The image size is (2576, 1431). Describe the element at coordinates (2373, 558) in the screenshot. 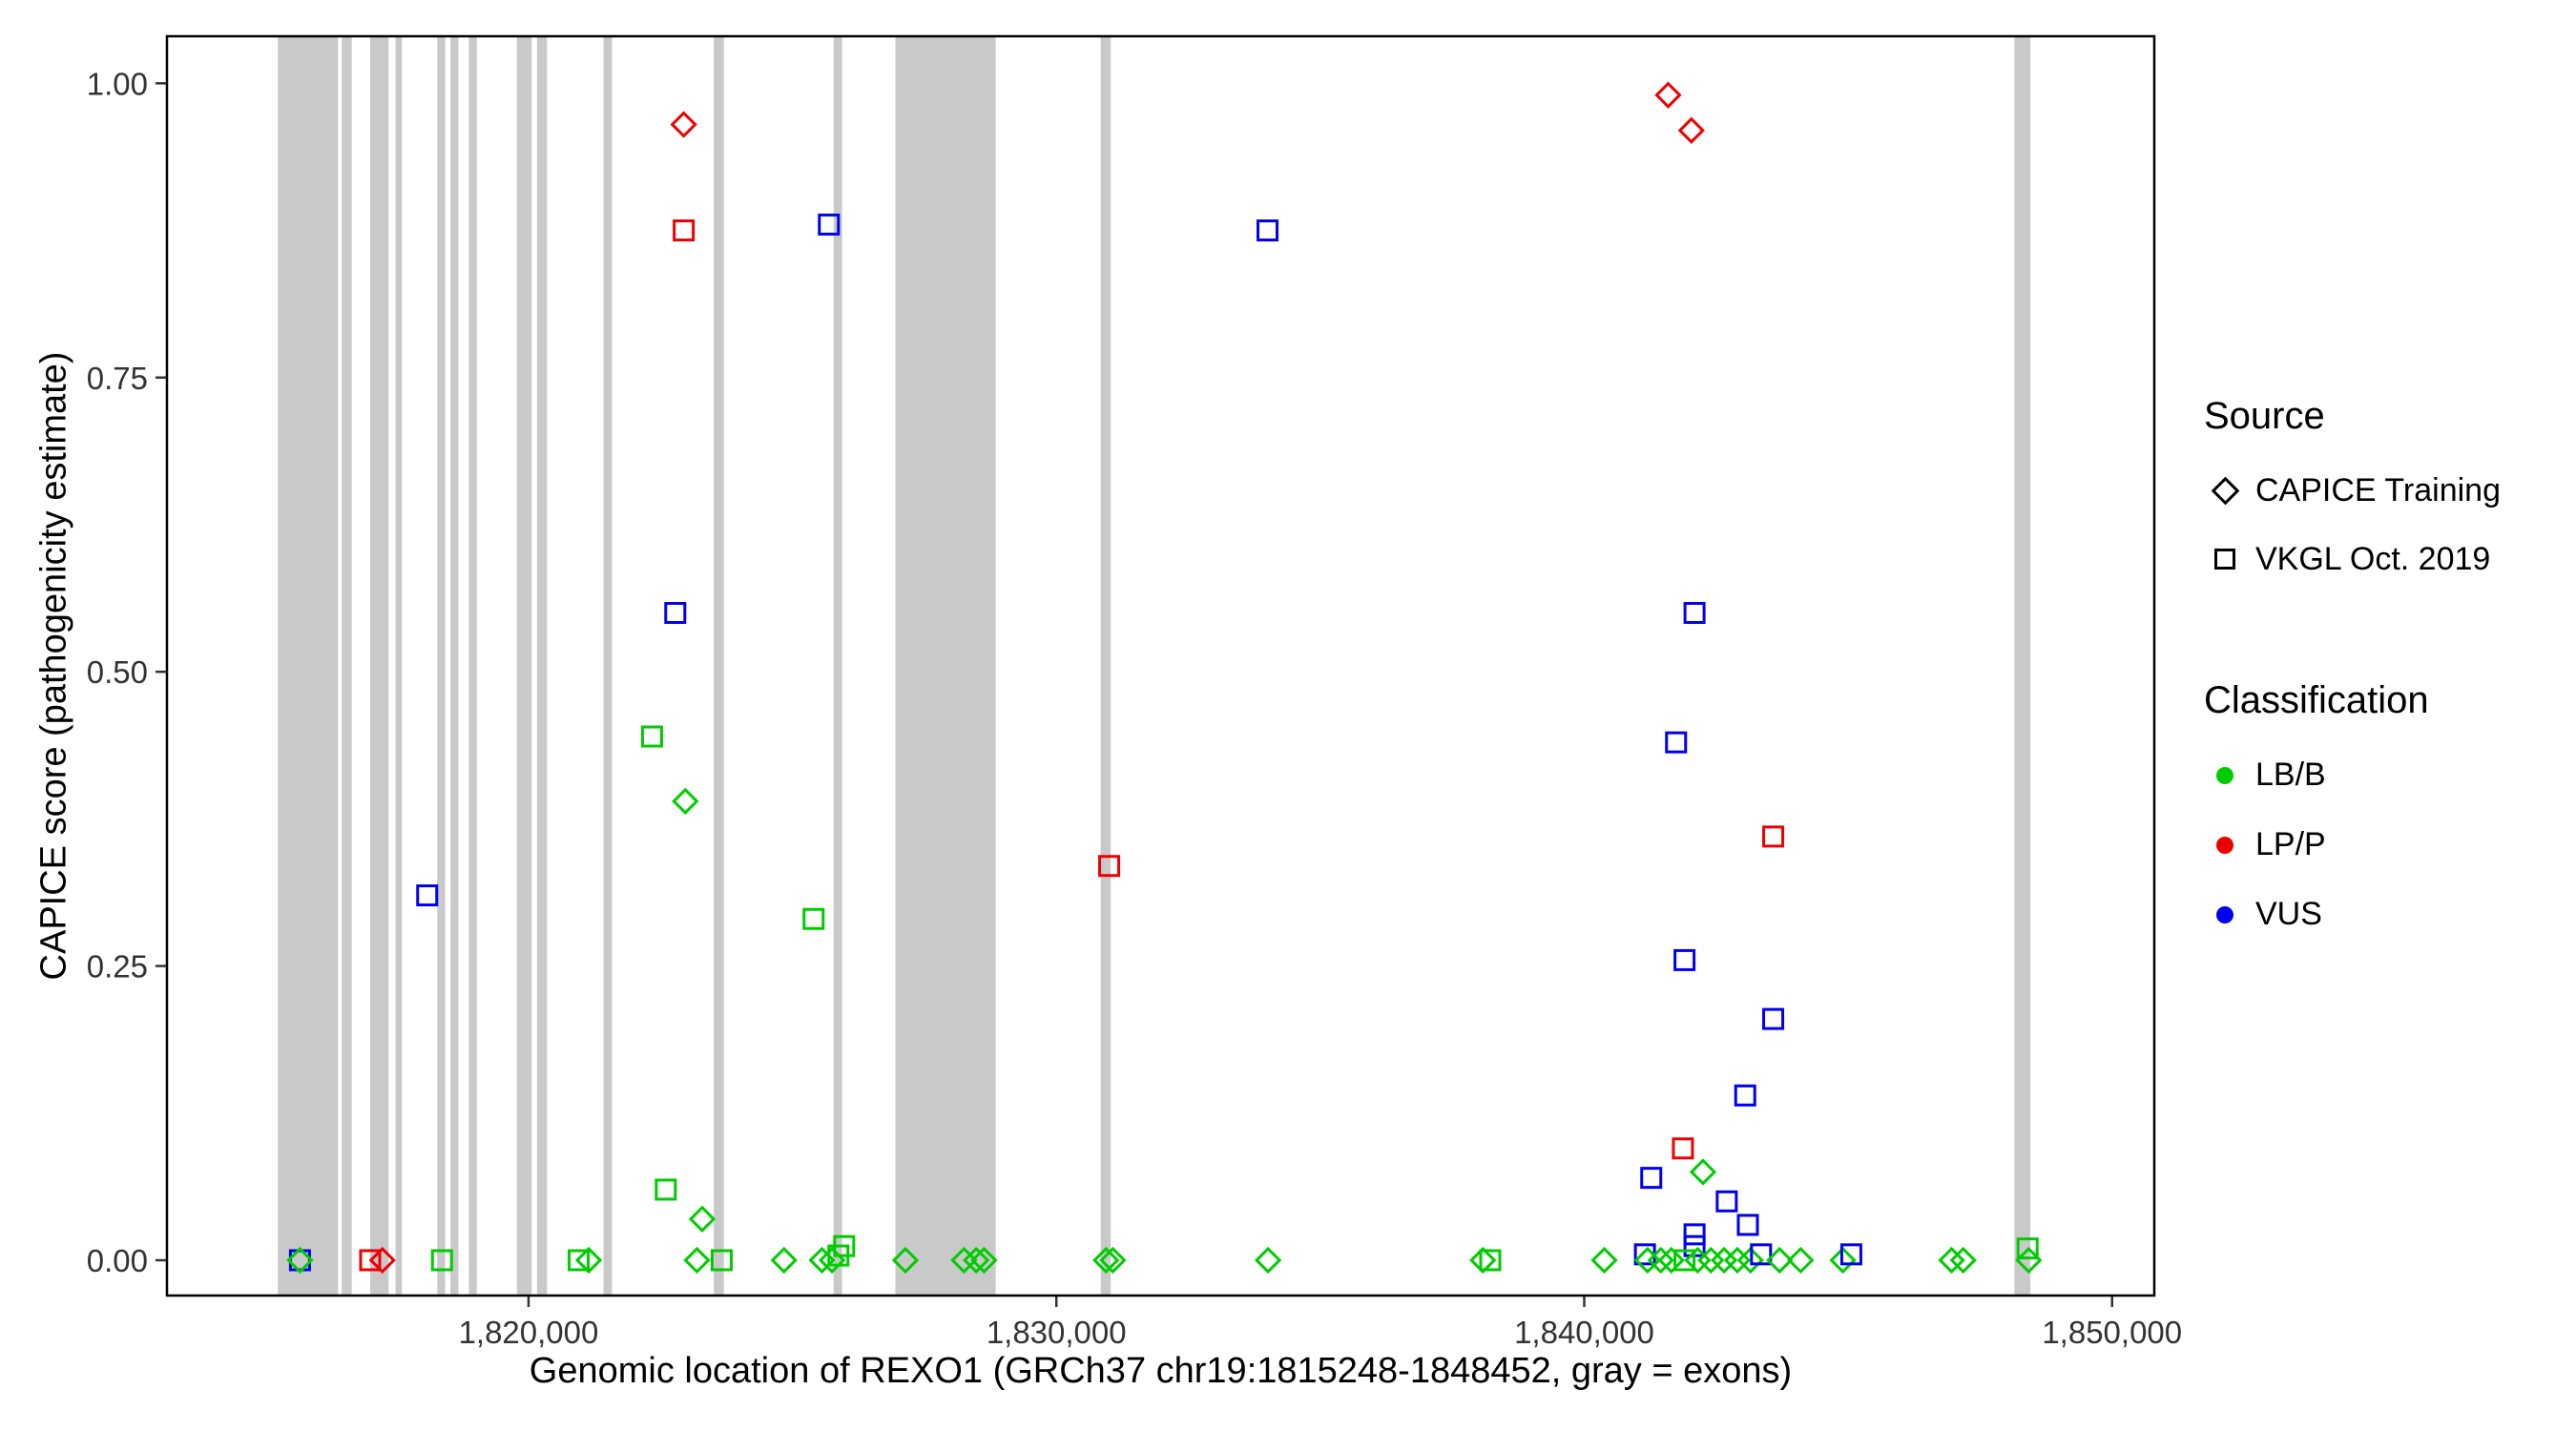

I see `legend-label-vkgl: VKGL Oct. 2019` at that location.